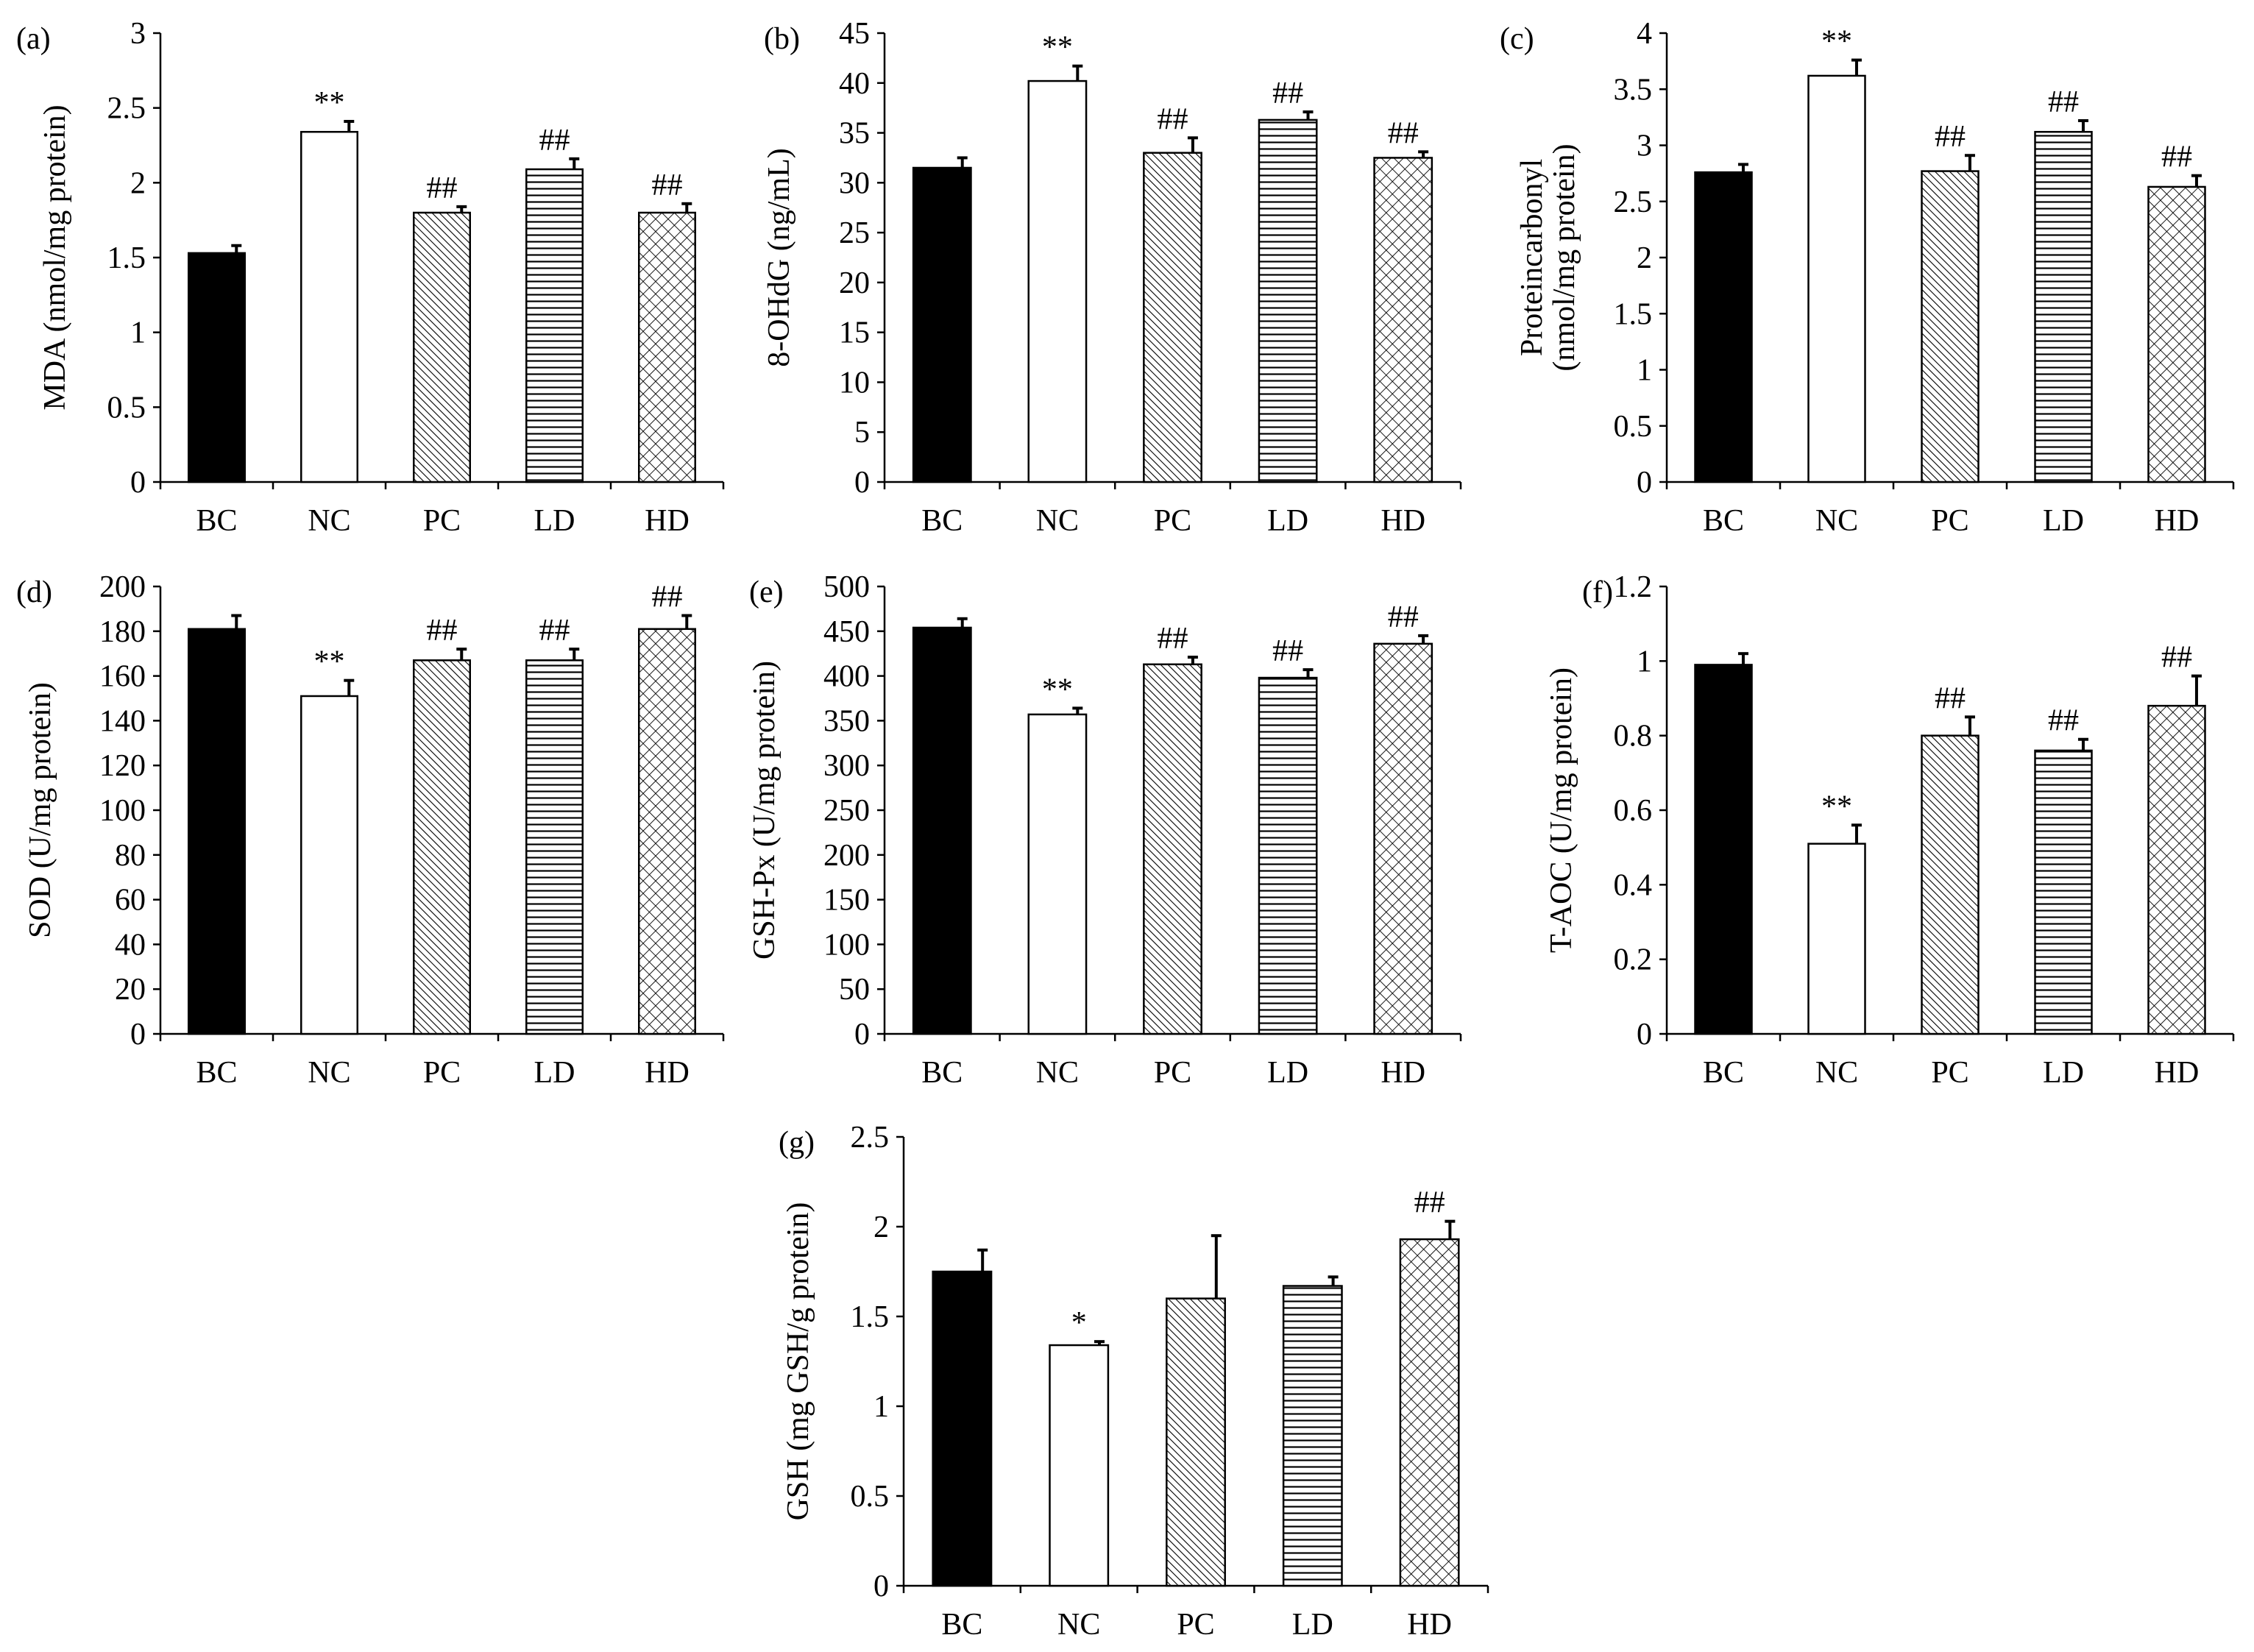  I want to click on y-axis-label: T-AOC (U/mg protein), so click(1561, 810).